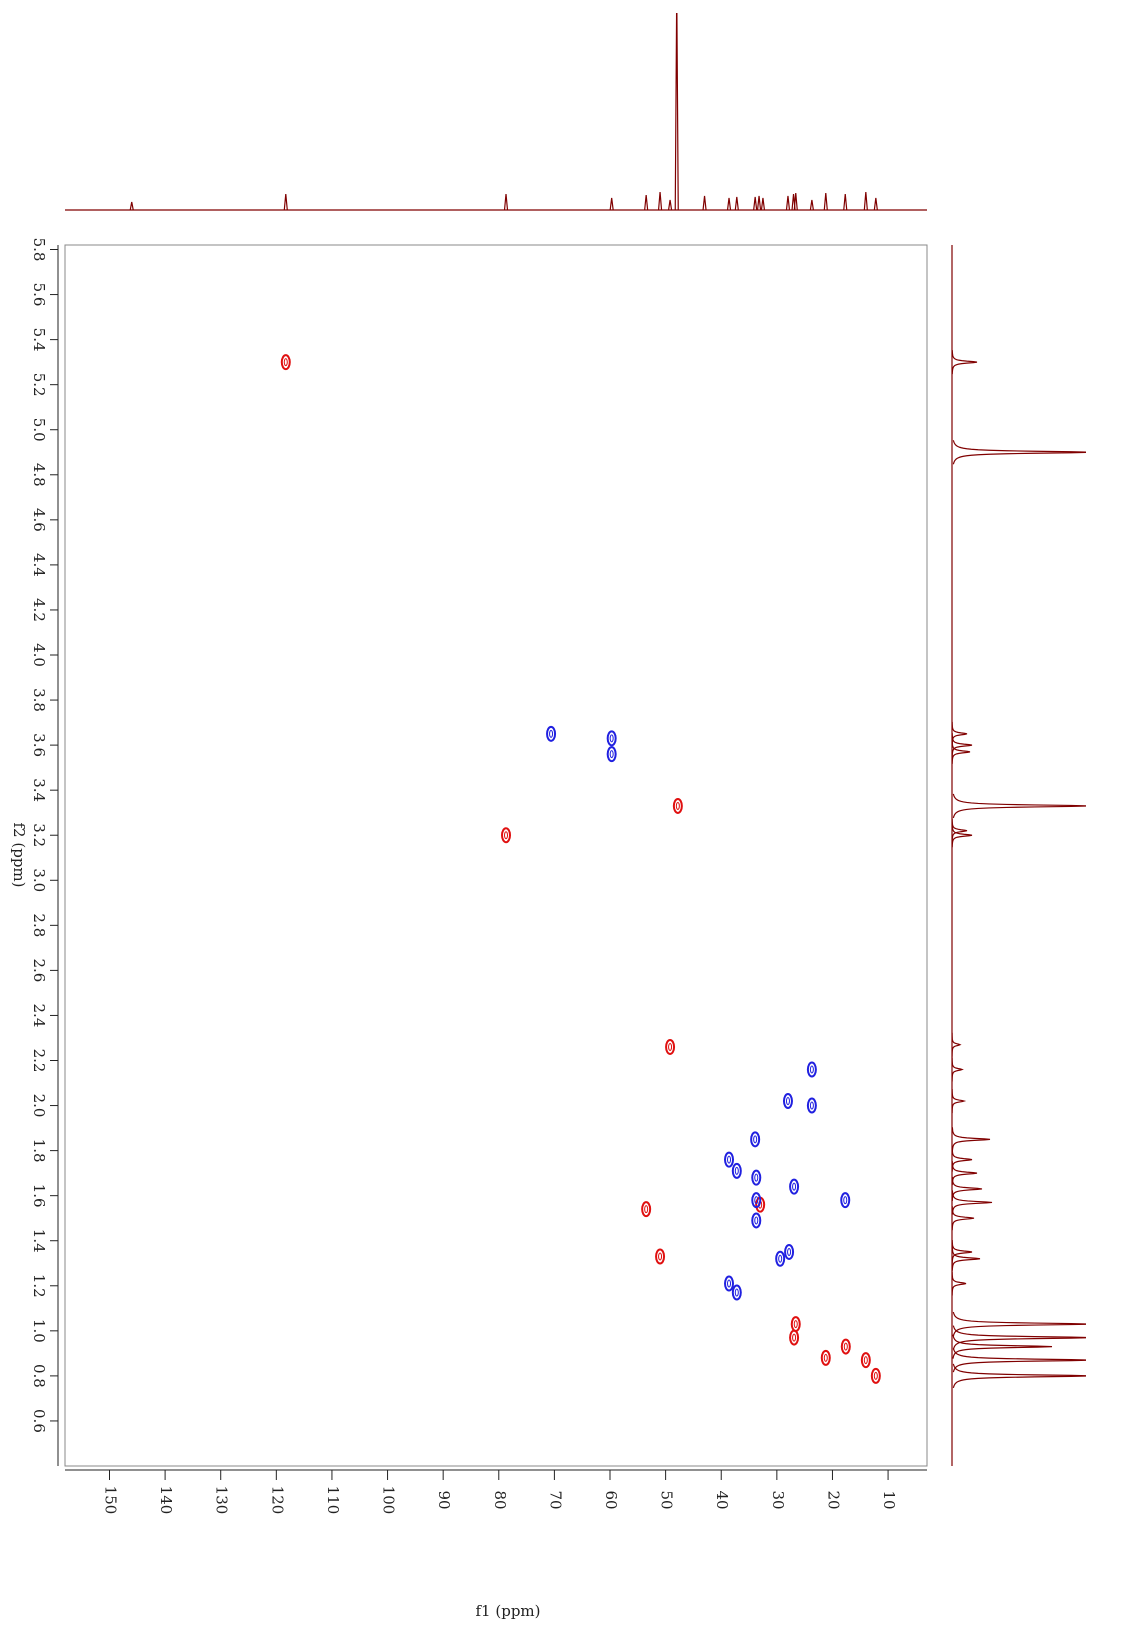 The width and height of the screenshot is (1132, 1638). I want to click on y-tick-label: 3.6, so click(39, 745).